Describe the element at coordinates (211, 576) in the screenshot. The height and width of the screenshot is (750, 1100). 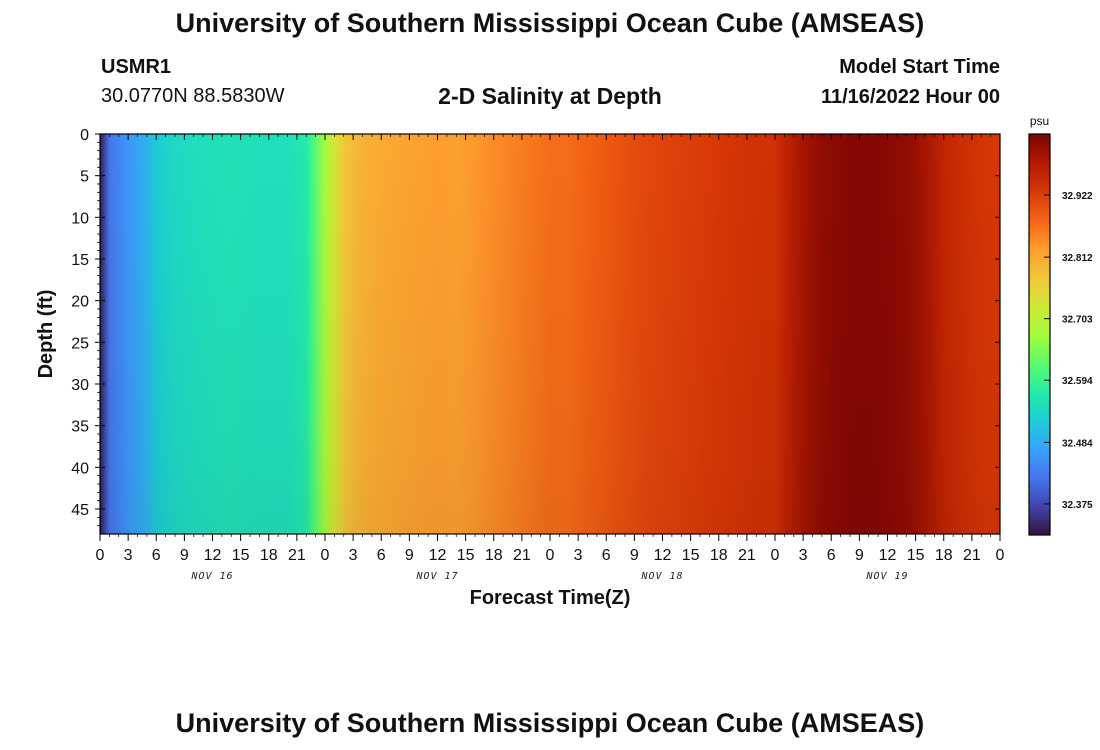
I see `date-label: NOV 16` at that location.